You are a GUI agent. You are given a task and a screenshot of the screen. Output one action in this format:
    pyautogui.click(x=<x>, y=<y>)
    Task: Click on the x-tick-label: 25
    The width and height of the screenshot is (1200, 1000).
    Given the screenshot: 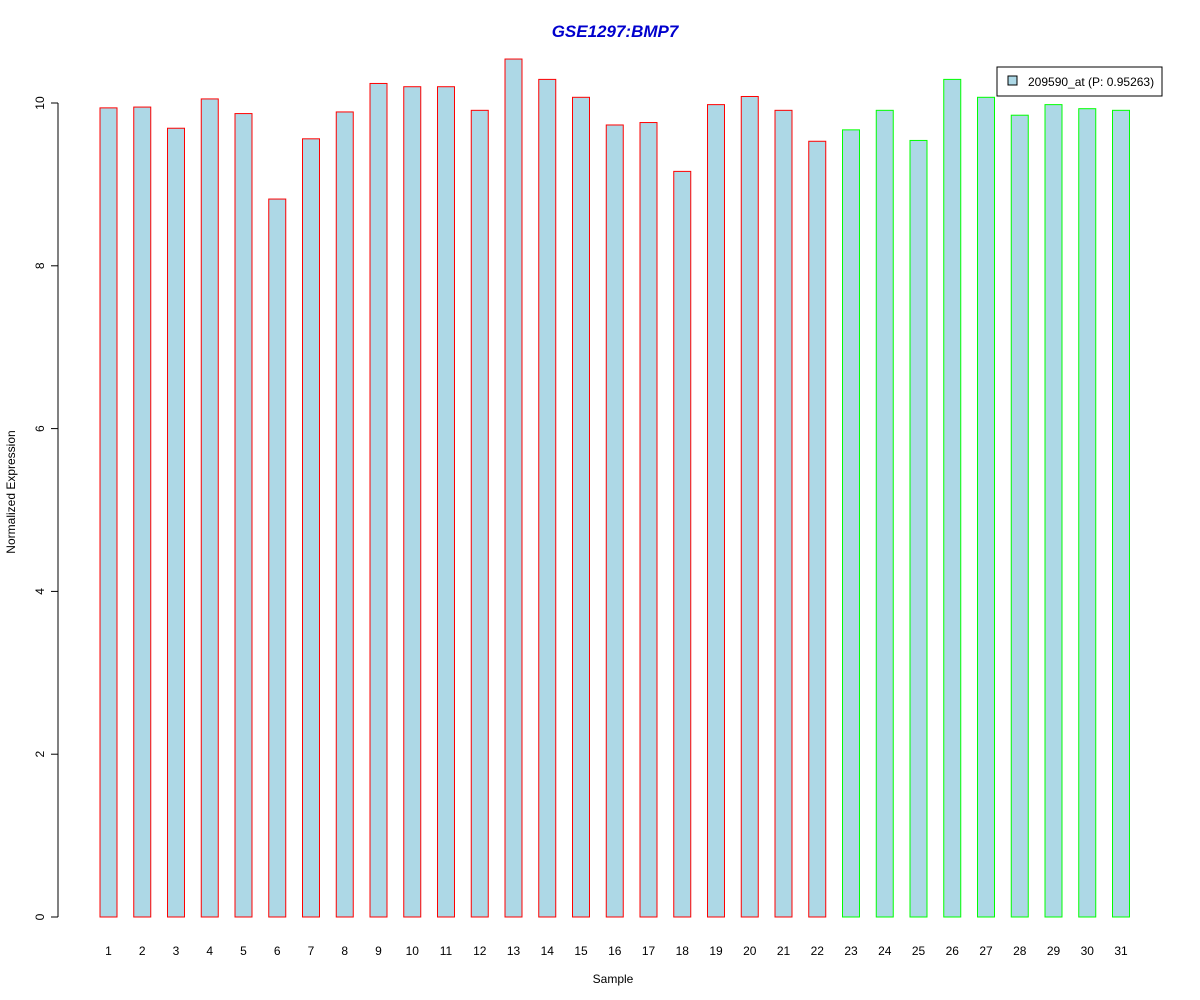 What is the action you would take?
    pyautogui.click(x=919, y=951)
    